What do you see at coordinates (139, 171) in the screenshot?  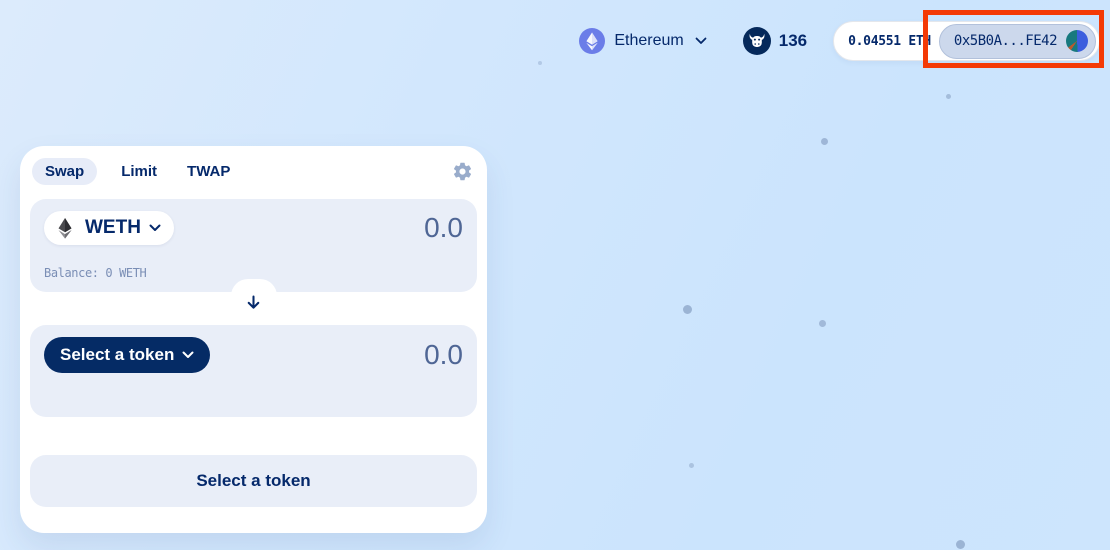 I see `tab-limit: Limit` at bounding box center [139, 171].